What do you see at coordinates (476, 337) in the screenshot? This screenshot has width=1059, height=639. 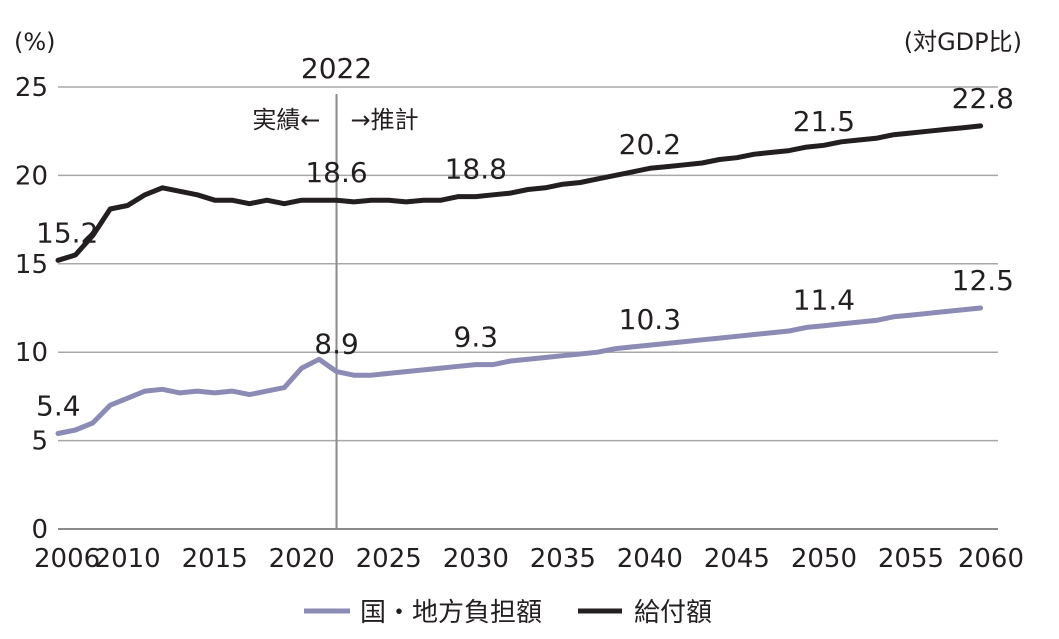 I see `data-label: 9.3` at bounding box center [476, 337].